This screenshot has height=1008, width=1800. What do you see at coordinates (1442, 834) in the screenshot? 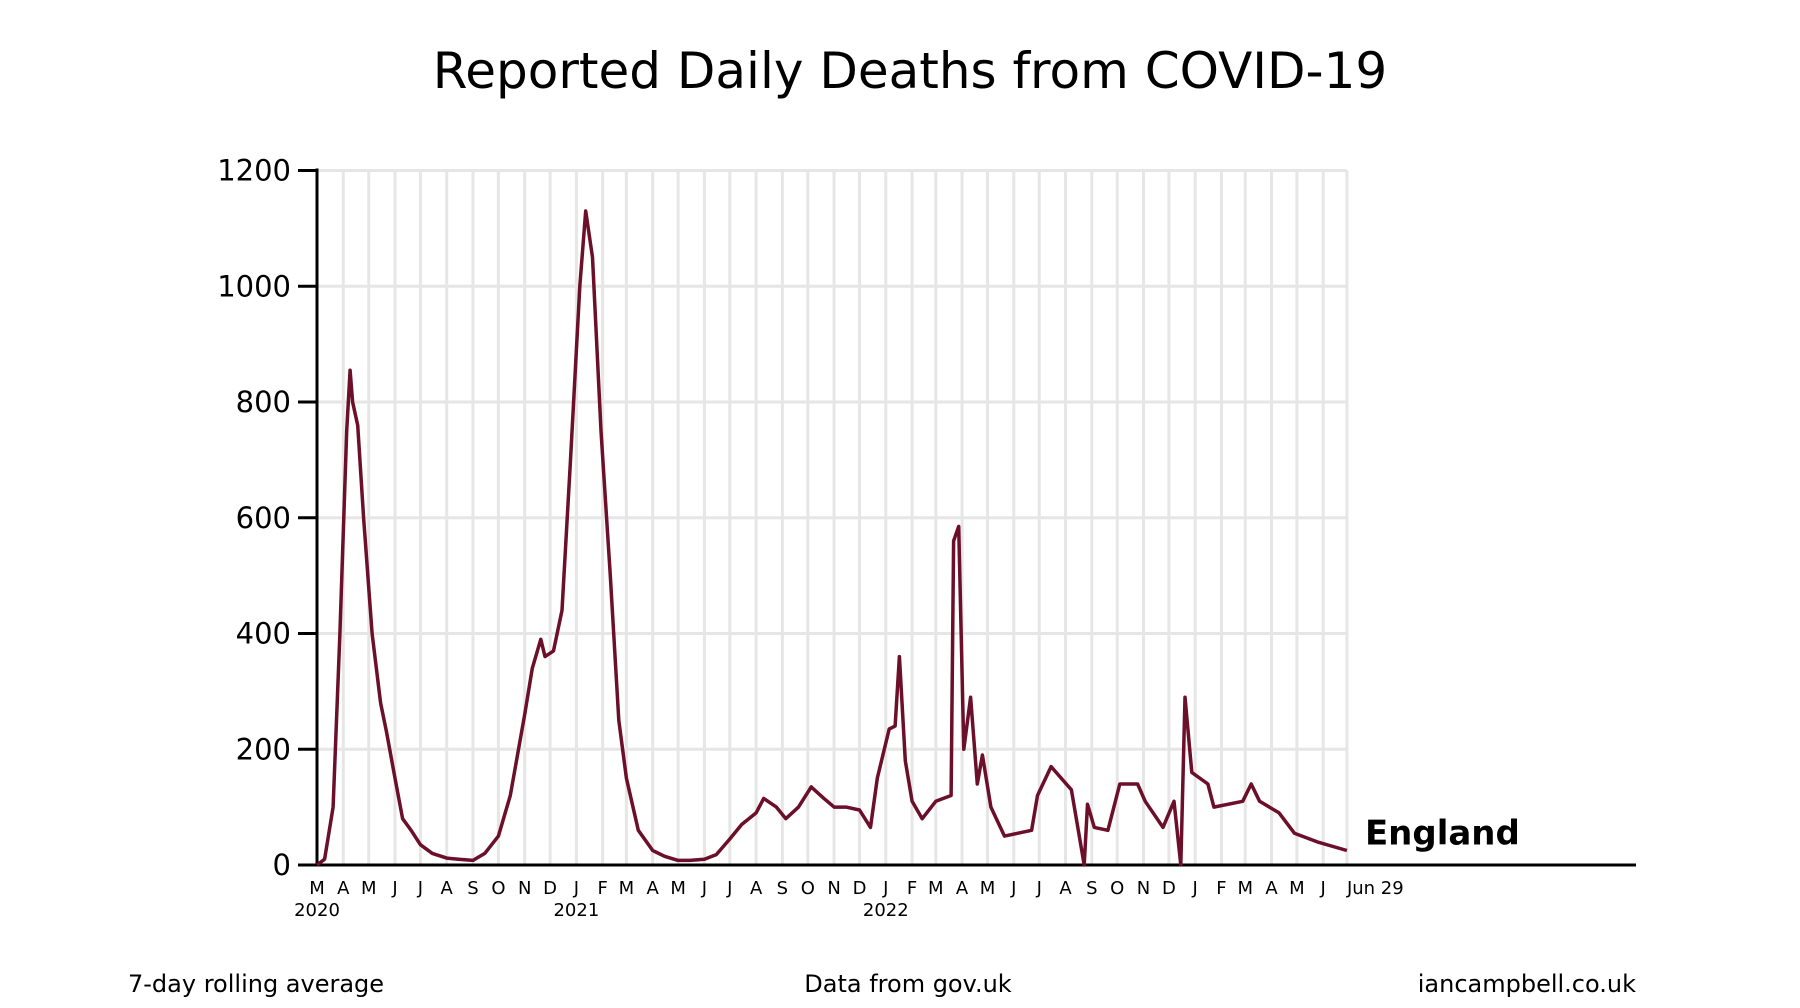
I see `series-label: England` at bounding box center [1442, 834].